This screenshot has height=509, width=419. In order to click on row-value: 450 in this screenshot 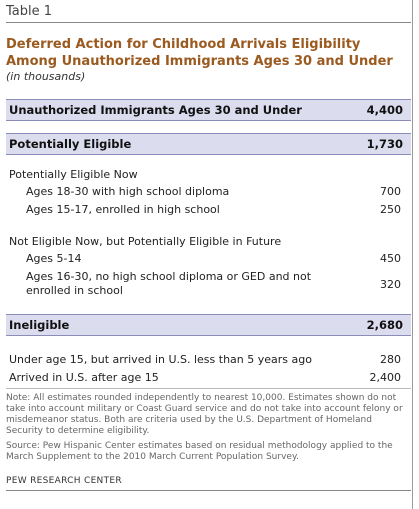, I will do `click(390, 258)`.